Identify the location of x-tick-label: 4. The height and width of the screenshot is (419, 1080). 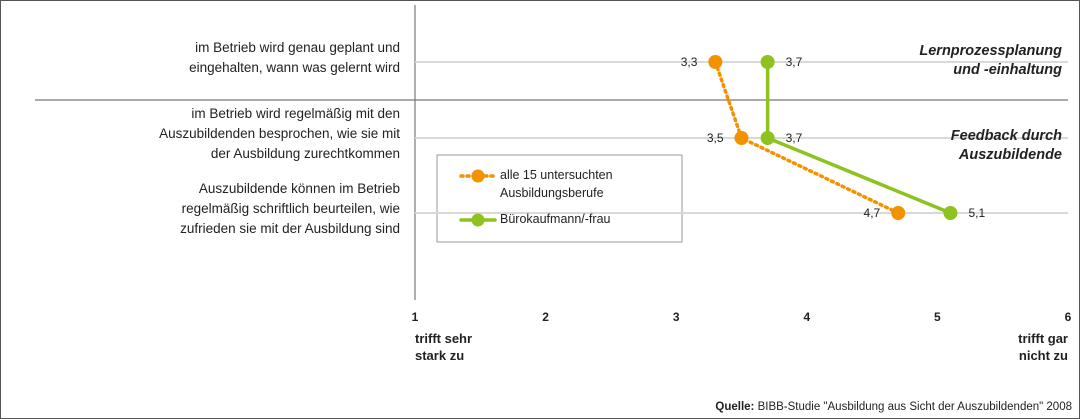
(806, 317).